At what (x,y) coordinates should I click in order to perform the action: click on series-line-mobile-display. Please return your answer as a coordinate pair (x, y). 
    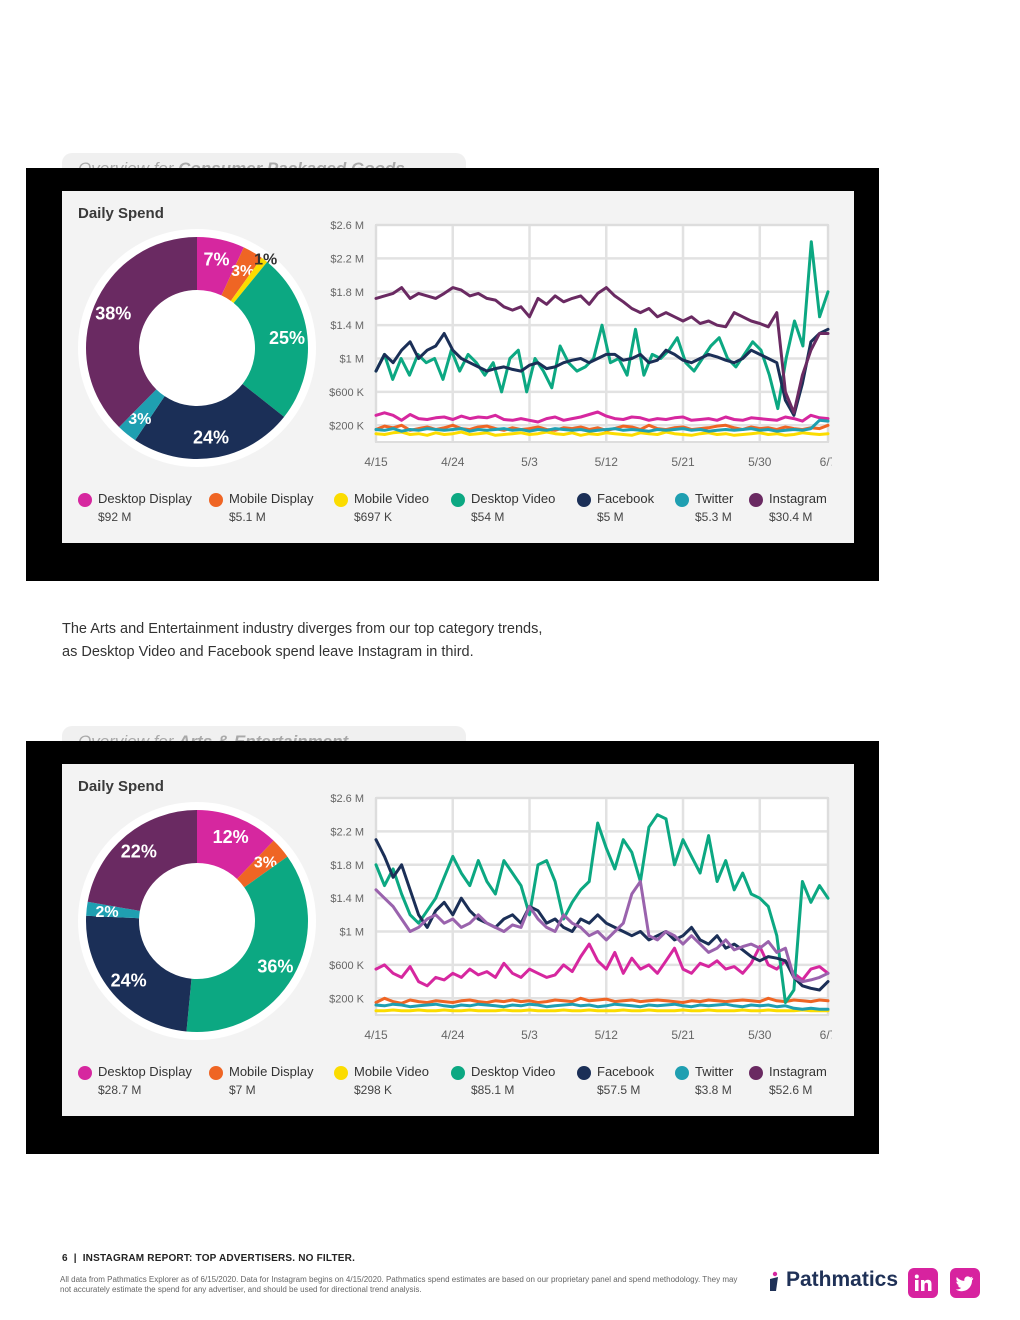
    Looking at the image, I should click on (602, 1000).